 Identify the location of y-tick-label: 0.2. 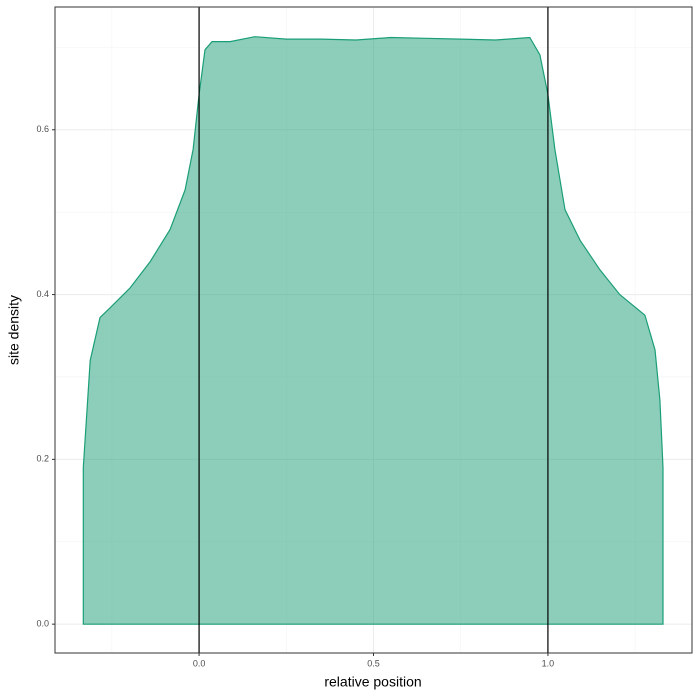
(42, 459).